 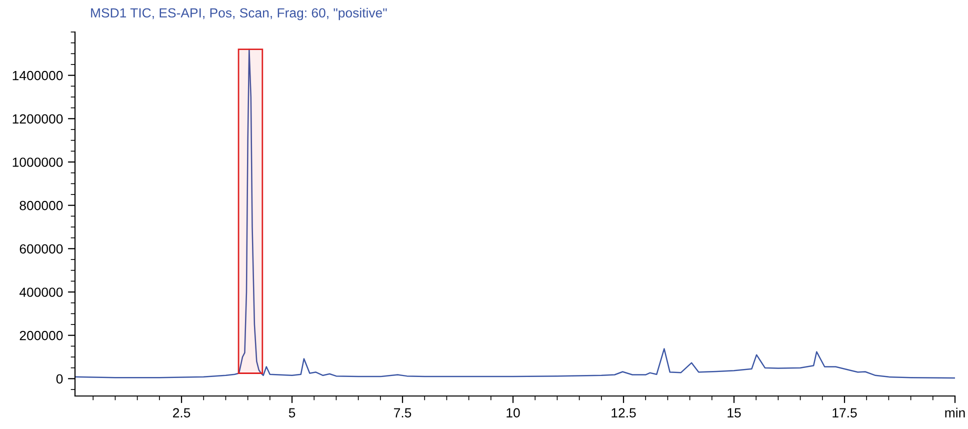 I want to click on x-tick-label: 2.5, so click(x=181, y=413).